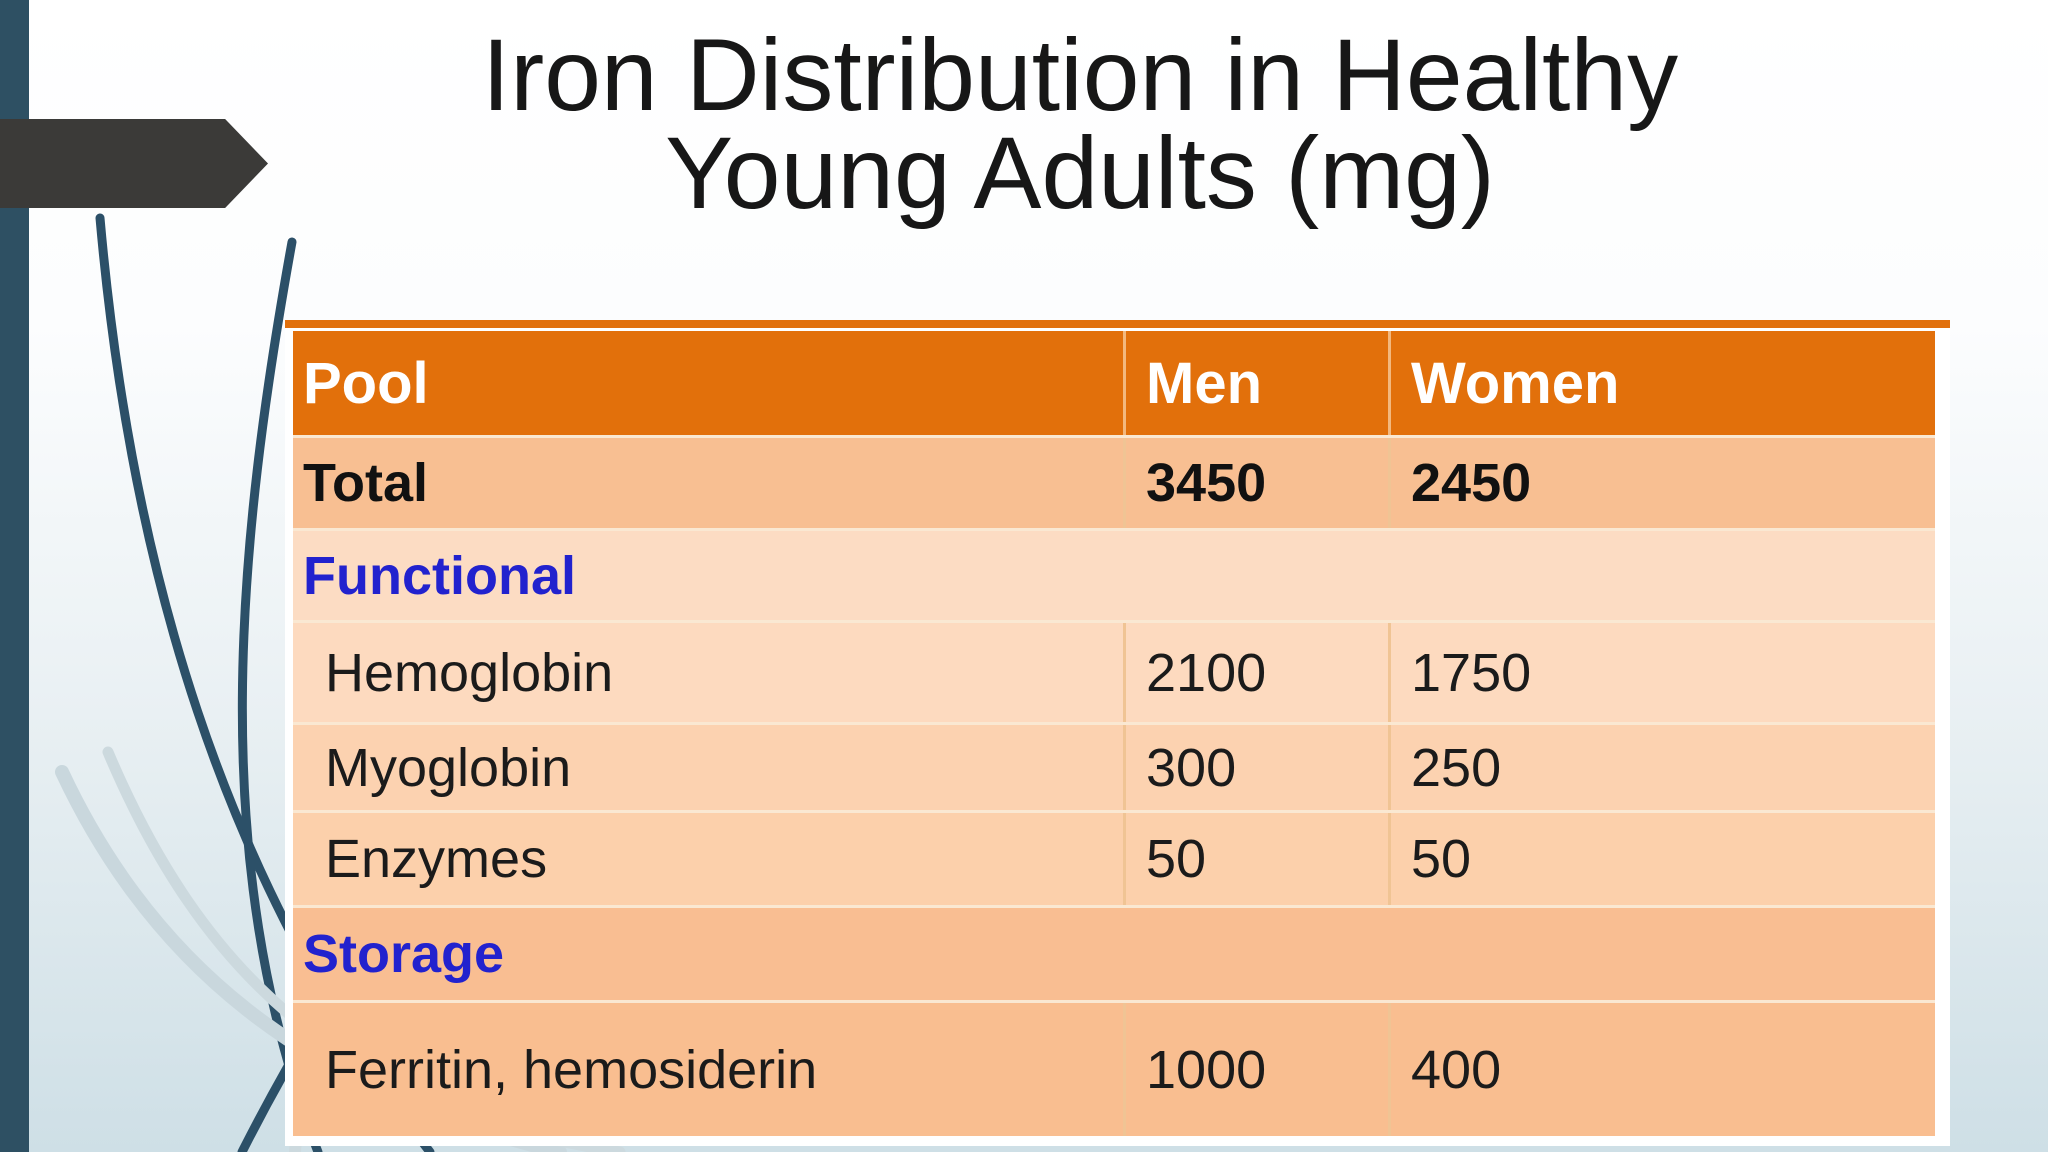 The image size is (2048, 1152). What do you see at coordinates (1114, 383) in the screenshot?
I see `table-header-row: Pool Men Women` at bounding box center [1114, 383].